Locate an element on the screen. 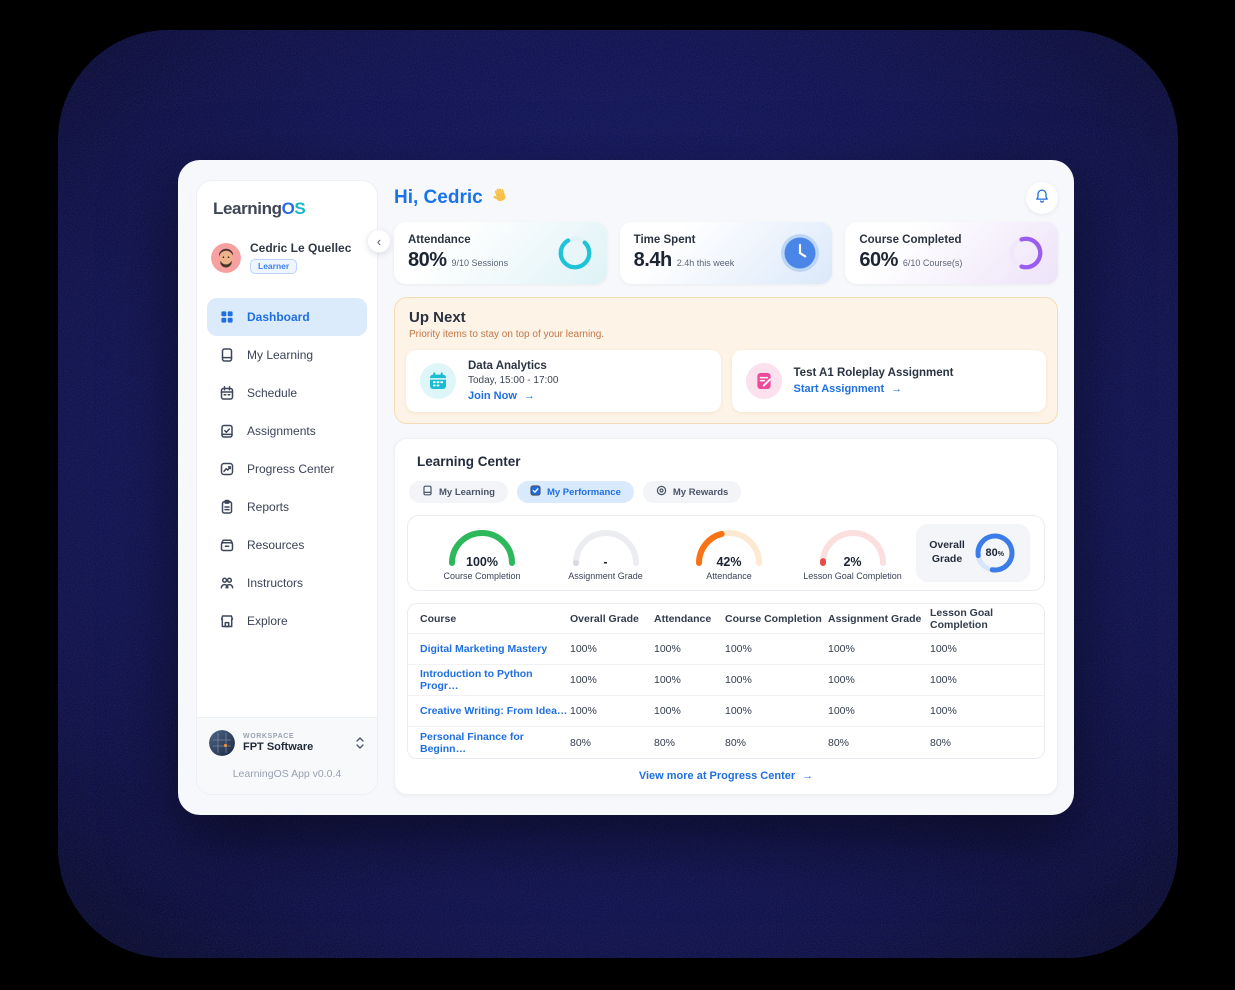 The width and height of the screenshot is (1235, 990). checked-square-icon is located at coordinates (535, 492).